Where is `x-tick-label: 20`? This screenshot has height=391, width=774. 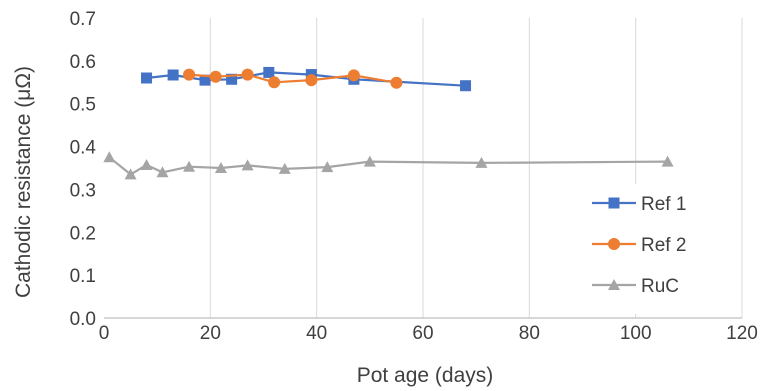
x-tick-label: 20 is located at coordinates (210, 333).